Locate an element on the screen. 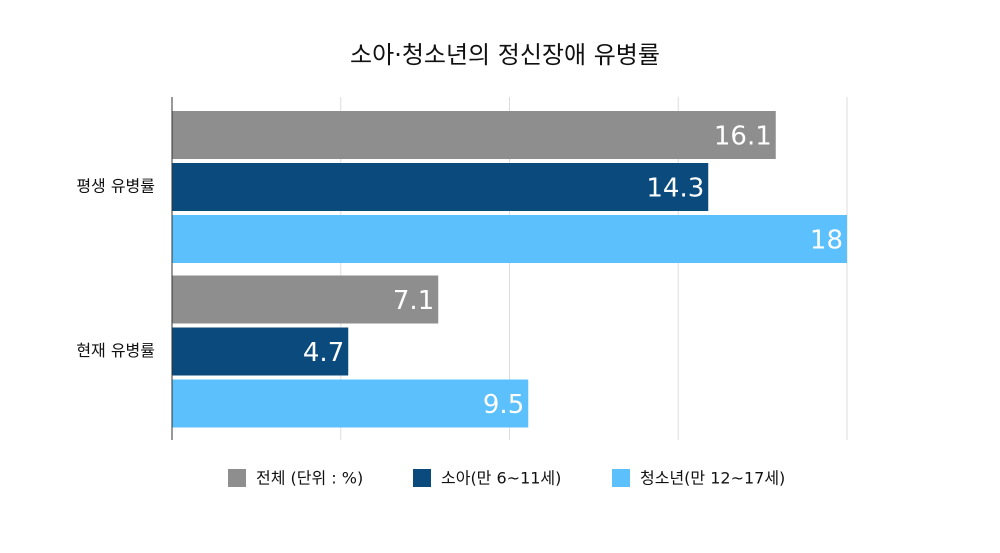 The height and width of the screenshot is (553, 1000). y-tick-label: 현재 유병률 is located at coordinates (115, 350).